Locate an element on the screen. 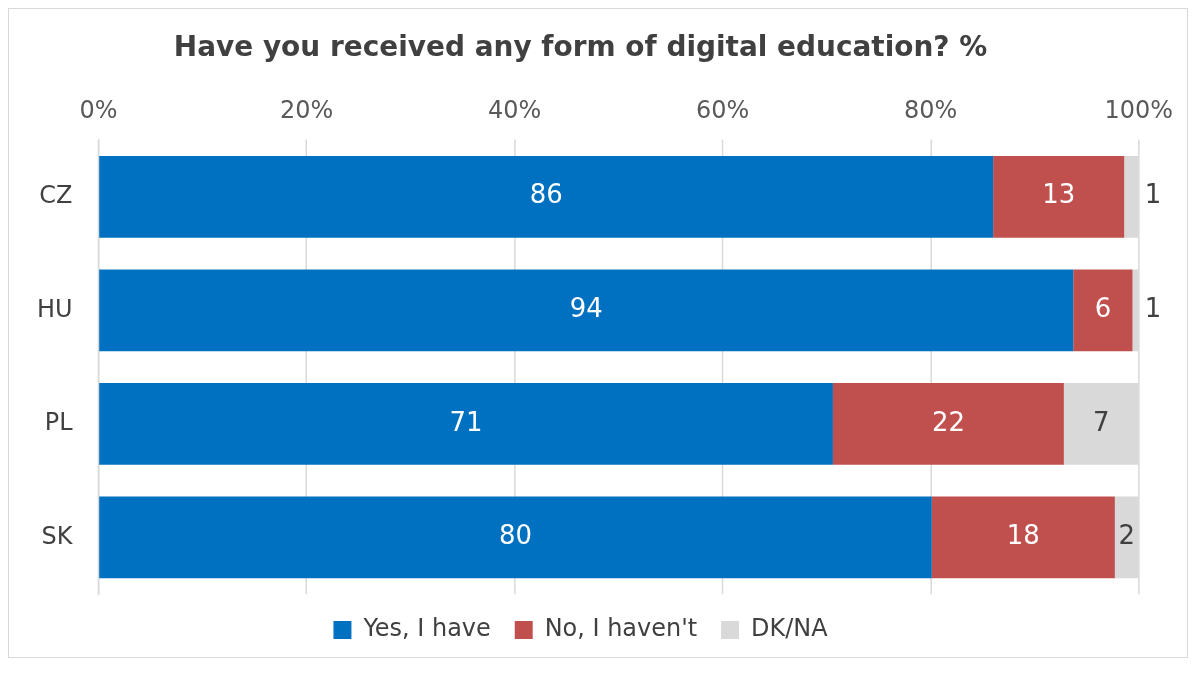  legend-label: Yes, I have is located at coordinates (426, 628).